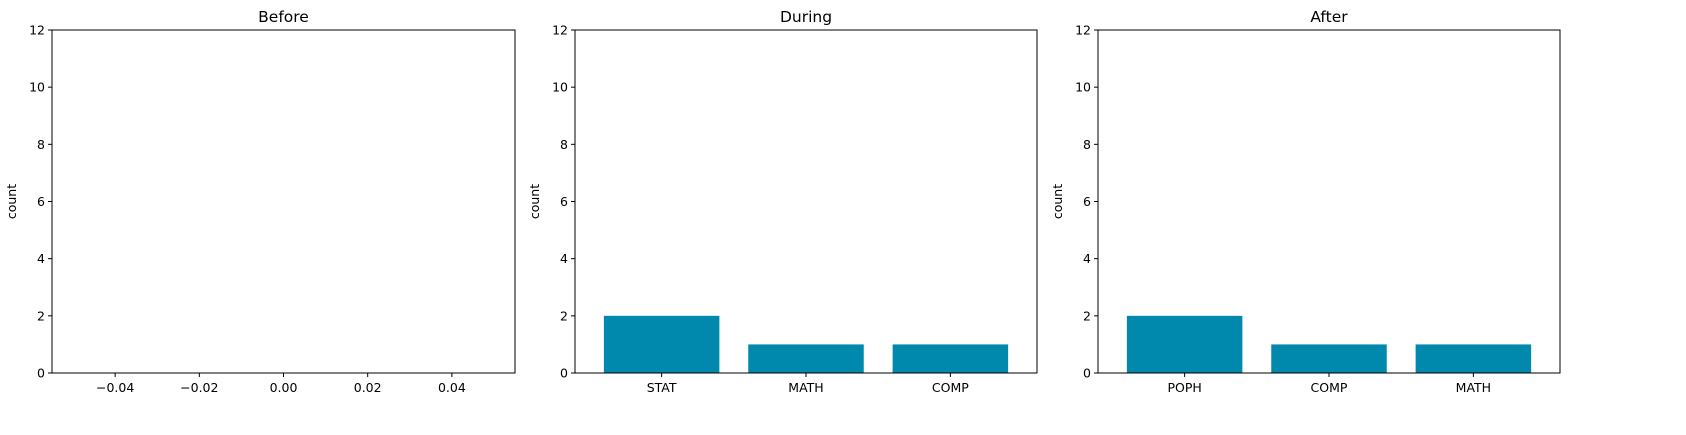  What do you see at coordinates (283, 17) in the screenshot?
I see `chart-title: Before` at bounding box center [283, 17].